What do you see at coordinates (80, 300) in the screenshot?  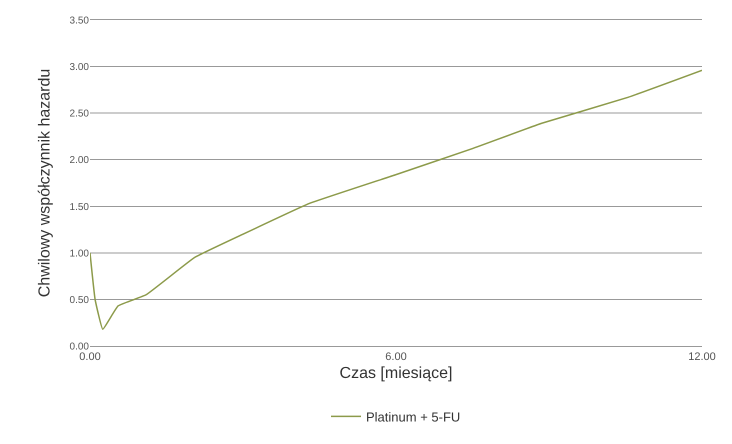 I see `y-tick-label: 0.50` at bounding box center [80, 300].